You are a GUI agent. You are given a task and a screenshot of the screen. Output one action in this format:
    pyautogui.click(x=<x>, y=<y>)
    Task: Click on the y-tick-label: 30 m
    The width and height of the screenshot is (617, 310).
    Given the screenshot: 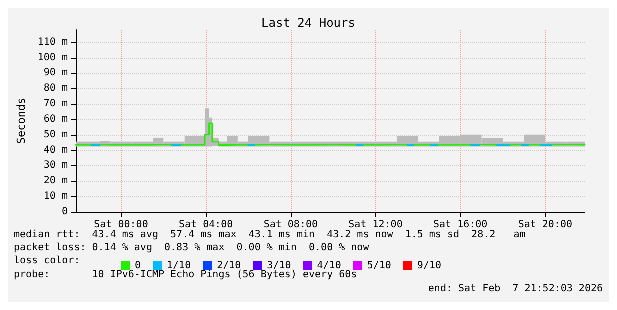 What is the action you would take?
    pyautogui.click(x=56, y=166)
    